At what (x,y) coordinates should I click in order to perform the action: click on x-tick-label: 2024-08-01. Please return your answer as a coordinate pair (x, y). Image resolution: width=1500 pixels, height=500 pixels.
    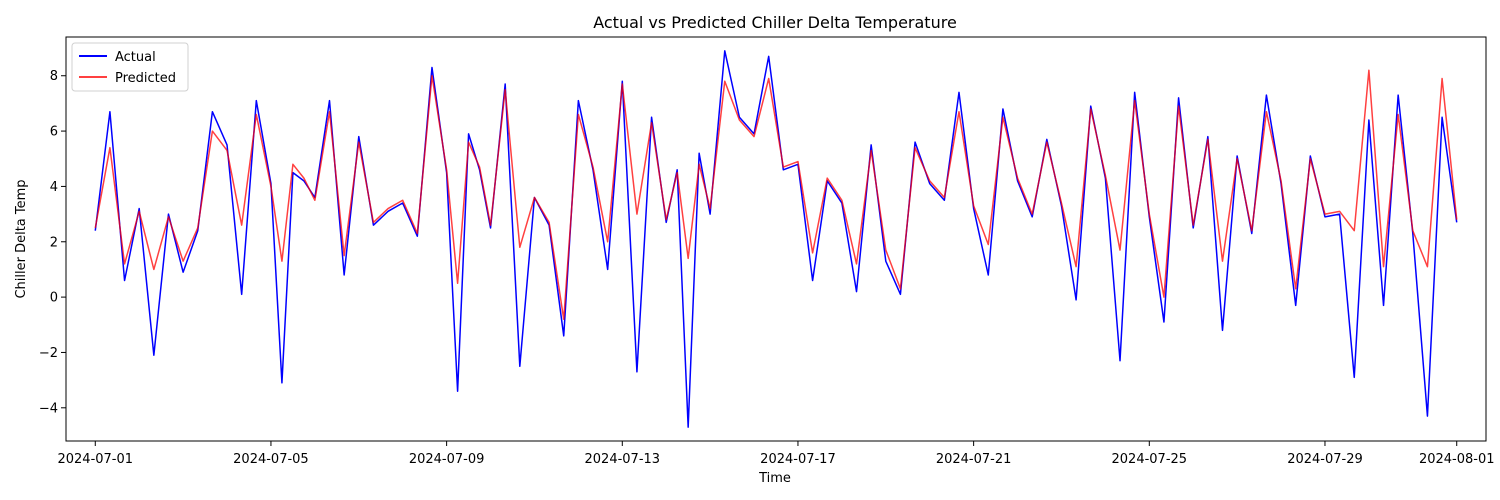
    Looking at the image, I should click on (1457, 459).